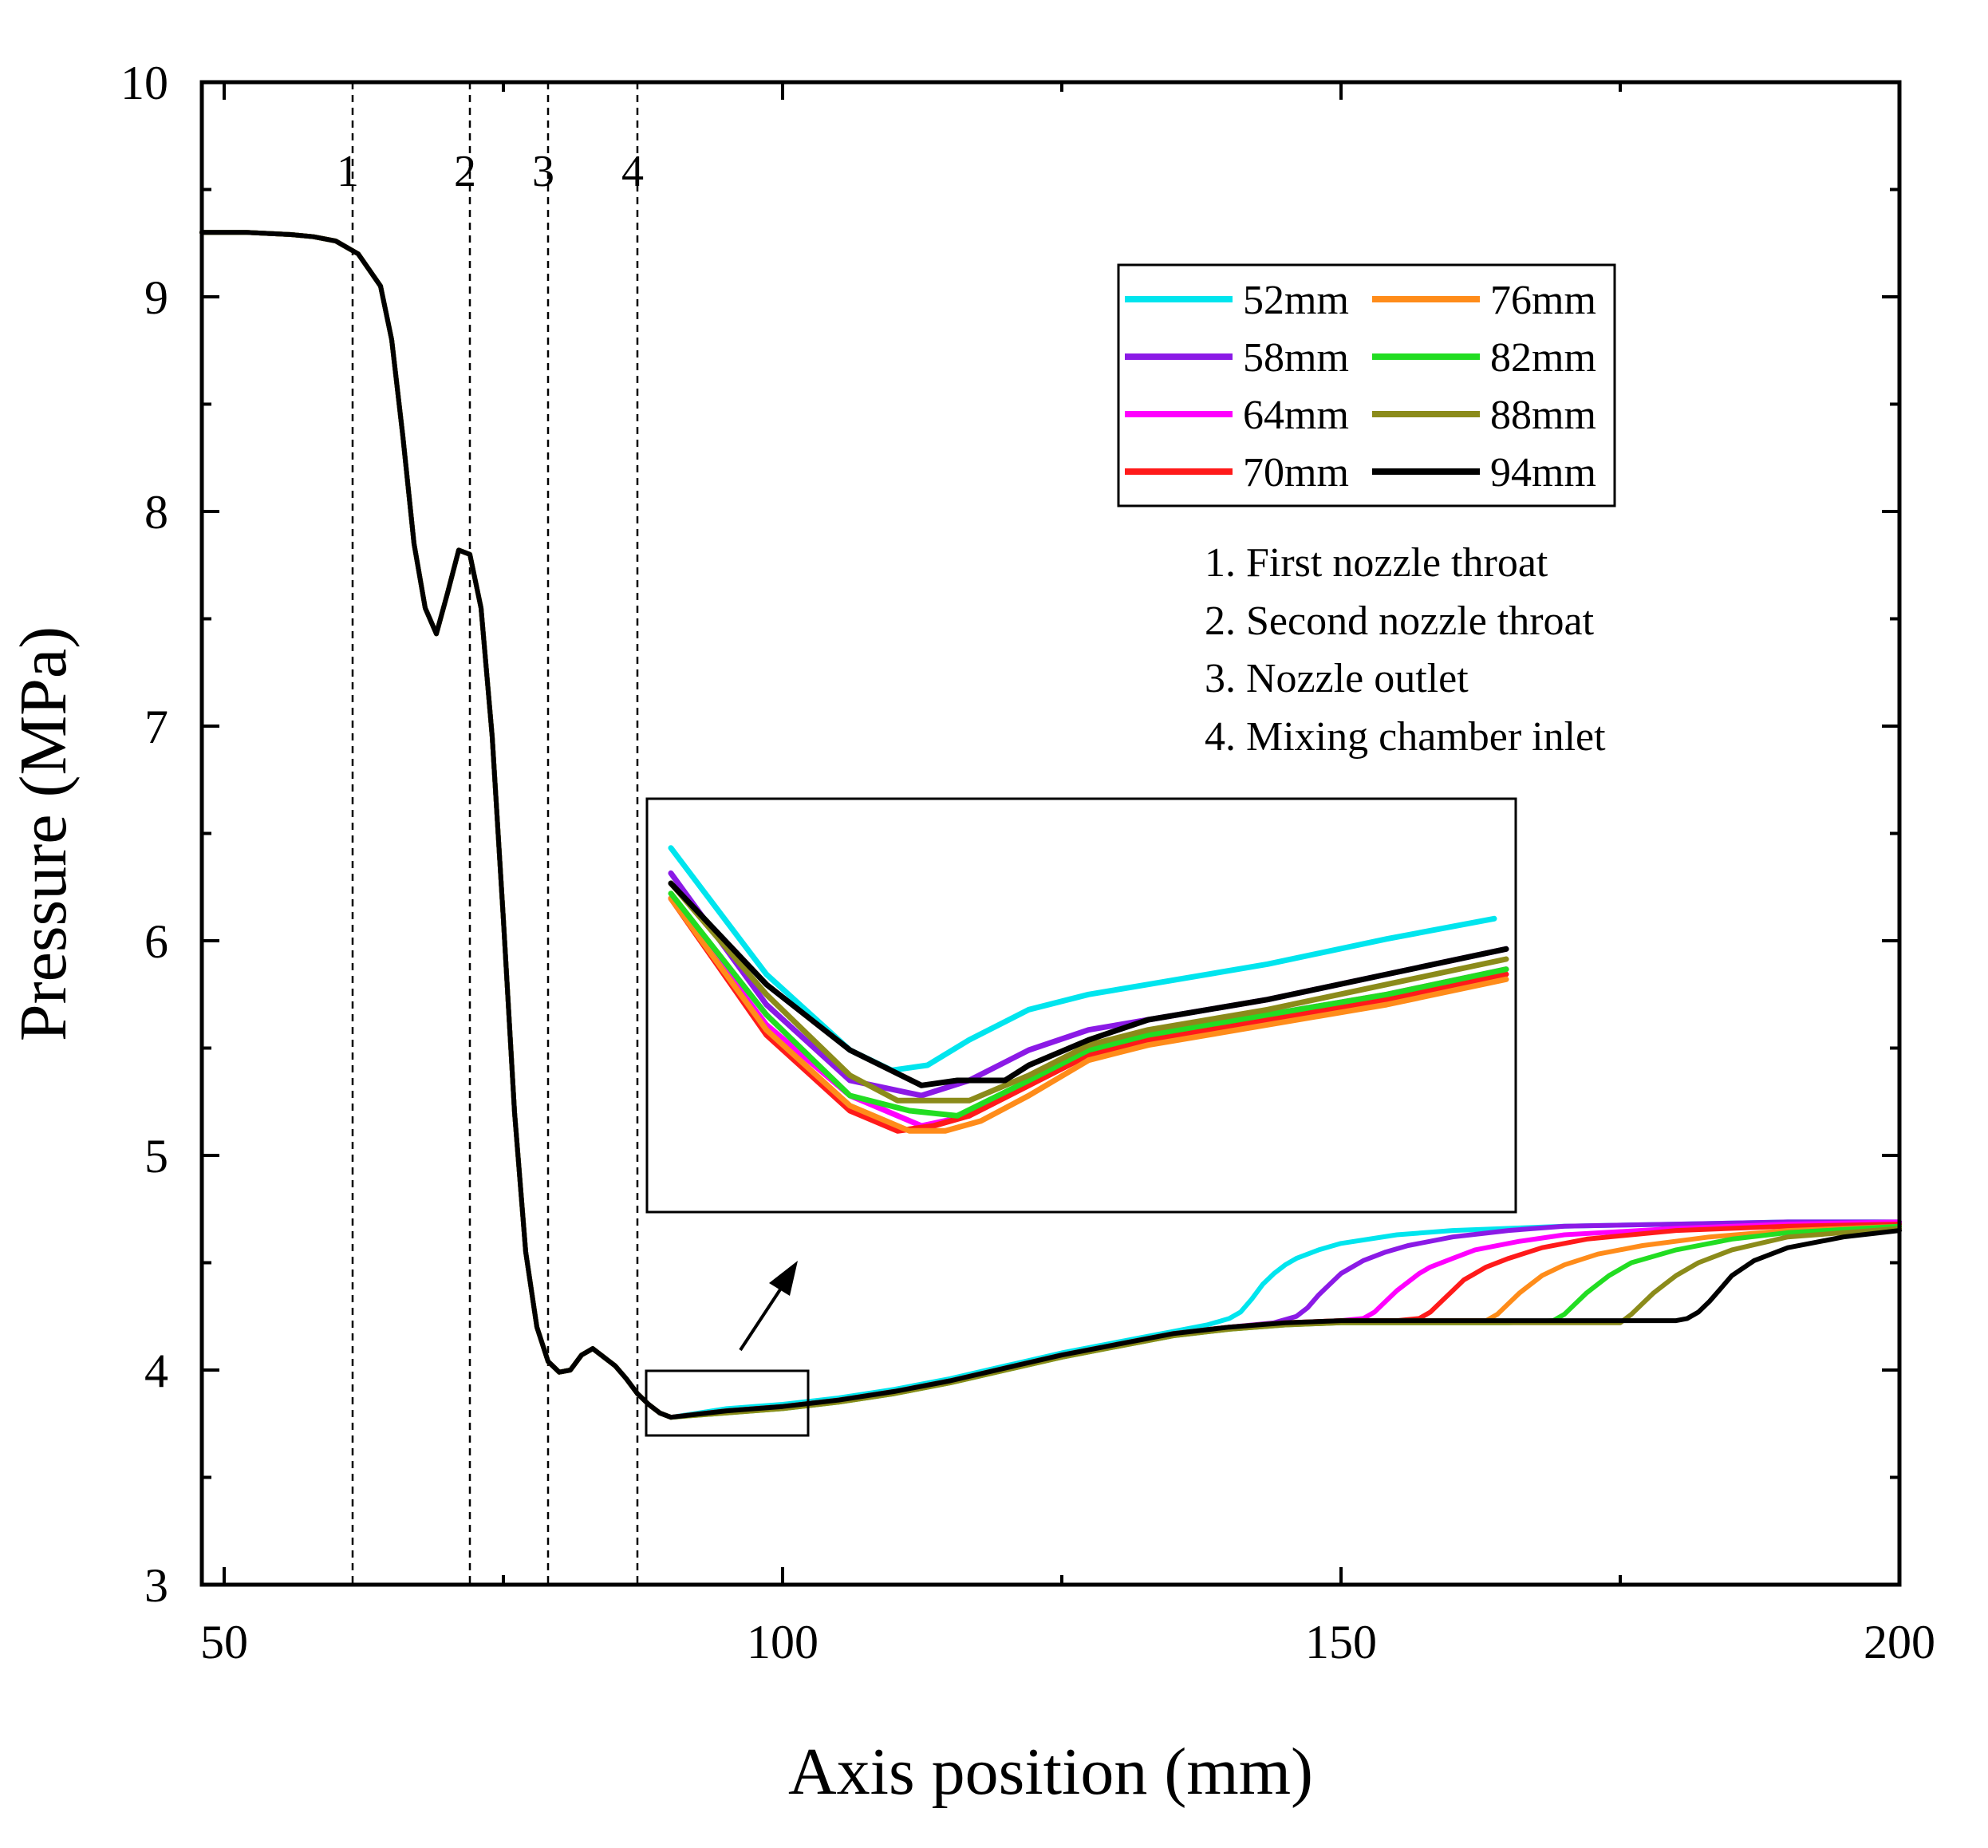 This screenshot has width=1988, height=1848. Describe the element at coordinates (43, 833) in the screenshot. I see `y-axis-title: Pressure (MPa)` at that location.